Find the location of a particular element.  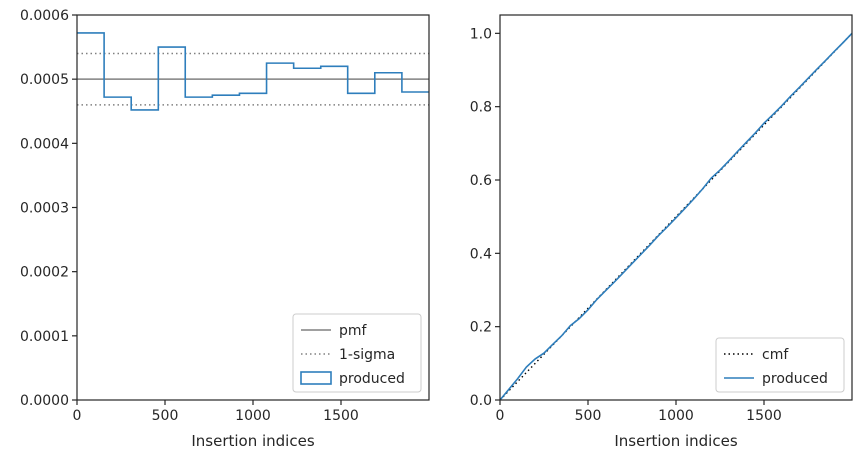

y-tick-label: 0.0003 is located at coordinates (44, 209).